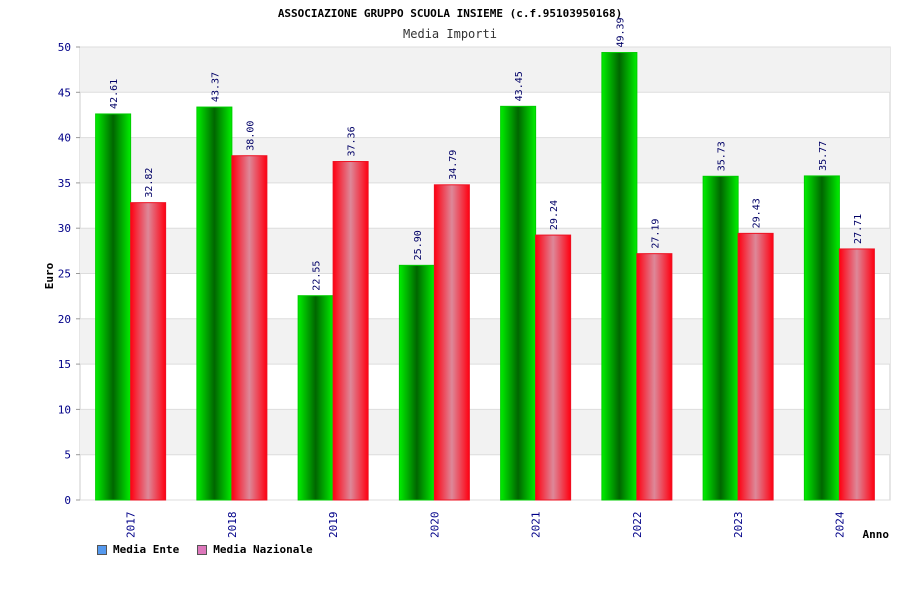 This screenshot has width=900, height=600. I want to click on bar-media-ente-2022, so click(619, 276).